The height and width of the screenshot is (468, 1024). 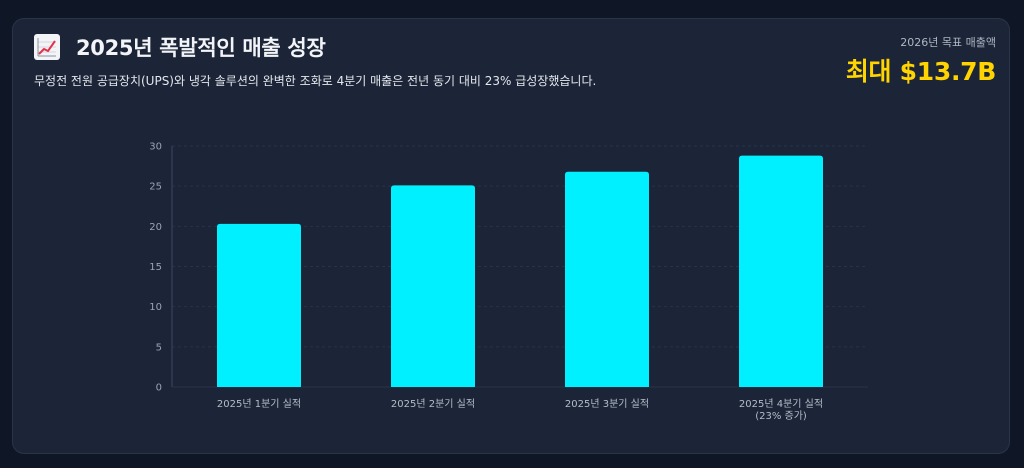 I want to click on y-tick-label: 15, so click(x=155, y=267).